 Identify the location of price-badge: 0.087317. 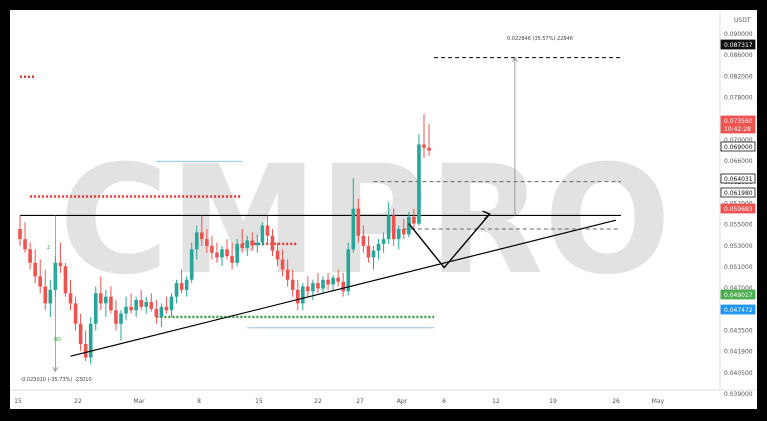
(738, 44).